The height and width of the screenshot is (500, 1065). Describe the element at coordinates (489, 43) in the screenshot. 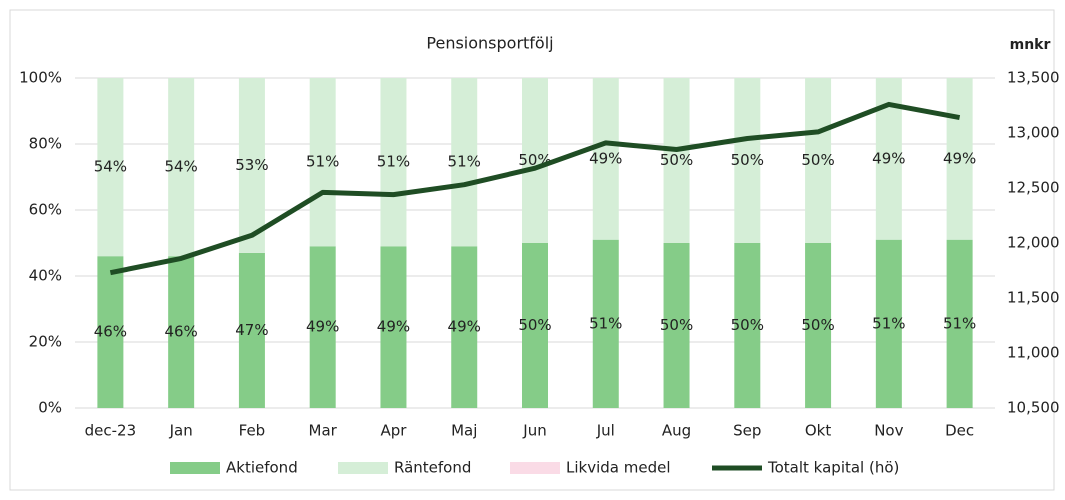

I see `chart-title: Pensionsportfölj` at that location.